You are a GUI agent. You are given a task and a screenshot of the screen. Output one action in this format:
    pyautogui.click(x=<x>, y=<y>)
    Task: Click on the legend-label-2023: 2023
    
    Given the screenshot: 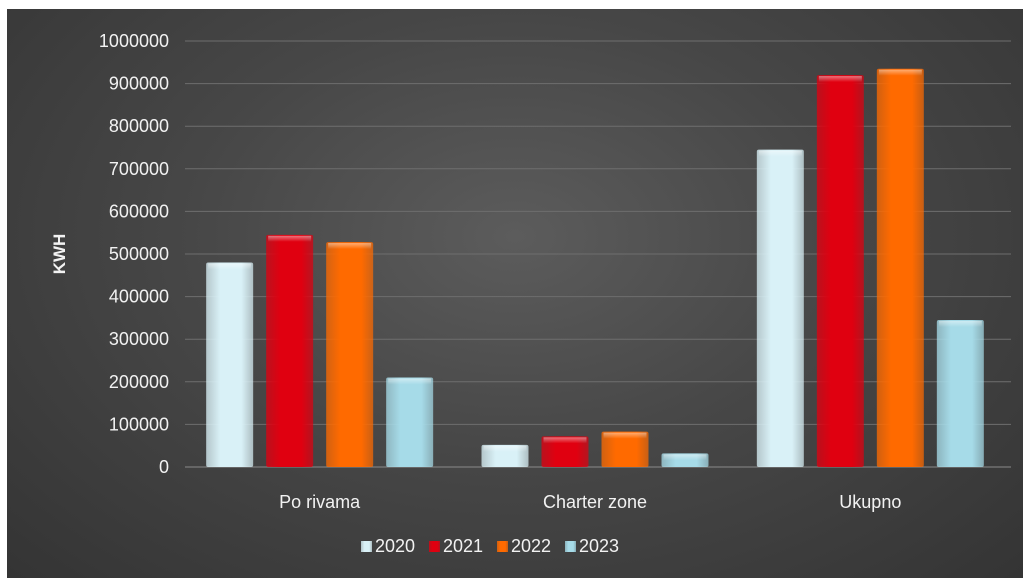 What is the action you would take?
    pyautogui.click(x=599, y=546)
    